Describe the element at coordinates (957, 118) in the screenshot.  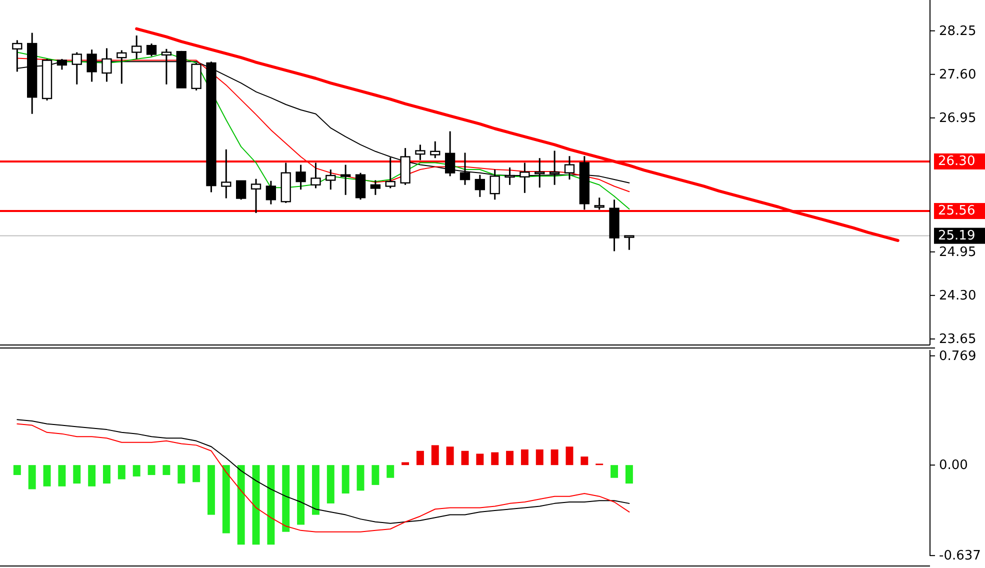
I see `y-tick-label: 26.95` at that location.